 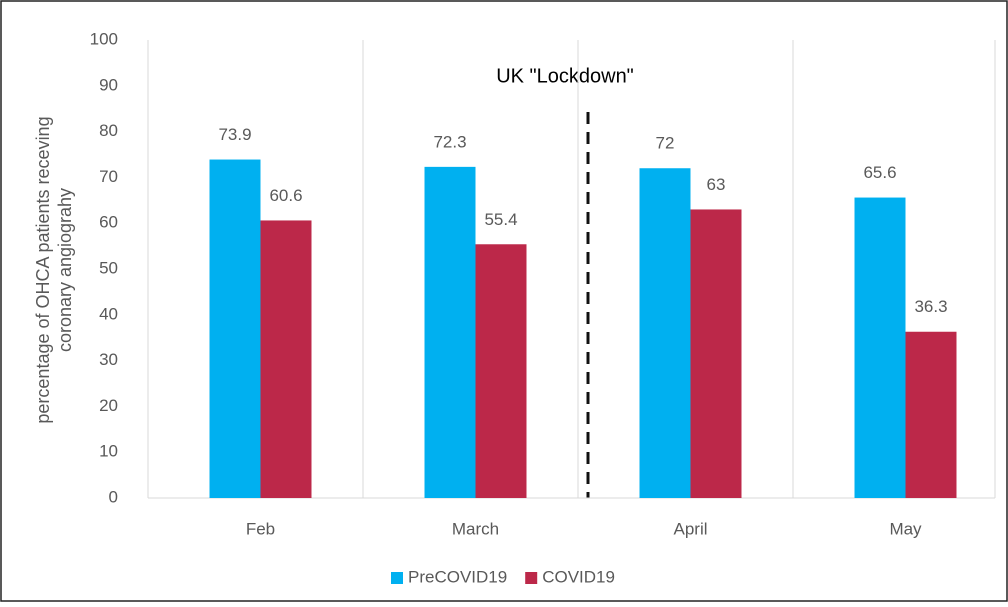 I want to click on annotation: UK "Lockdown", so click(x=565, y=76).